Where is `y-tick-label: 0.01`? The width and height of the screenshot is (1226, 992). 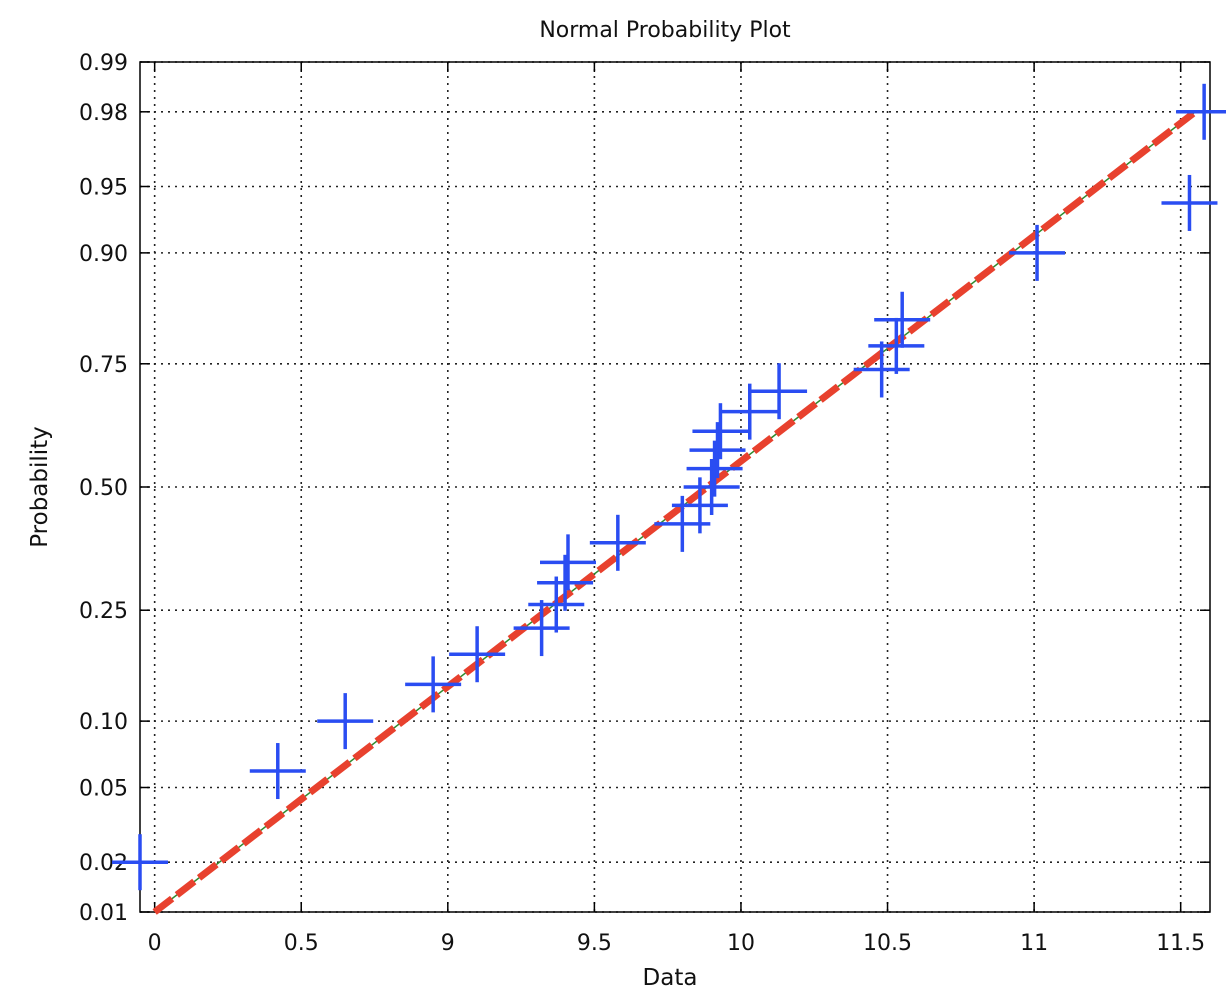
y-tick-label: 0.01 is located at coordinates (103, 913).